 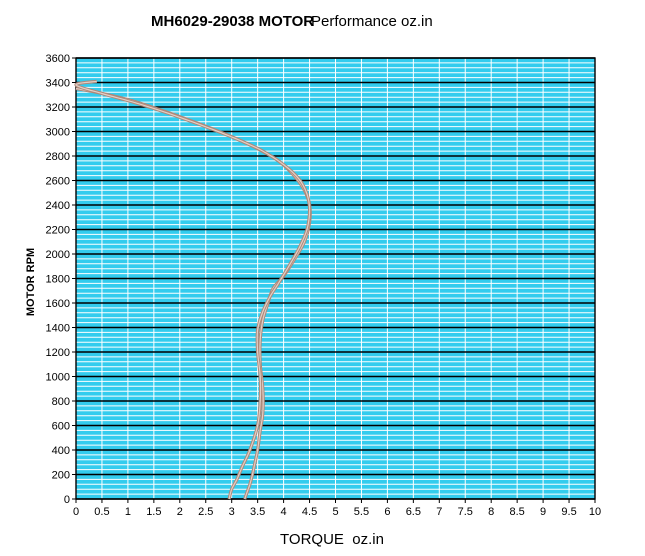 I want to click on chart-title: MH6029-29038 MOTOR, so click(x=232, y=21).